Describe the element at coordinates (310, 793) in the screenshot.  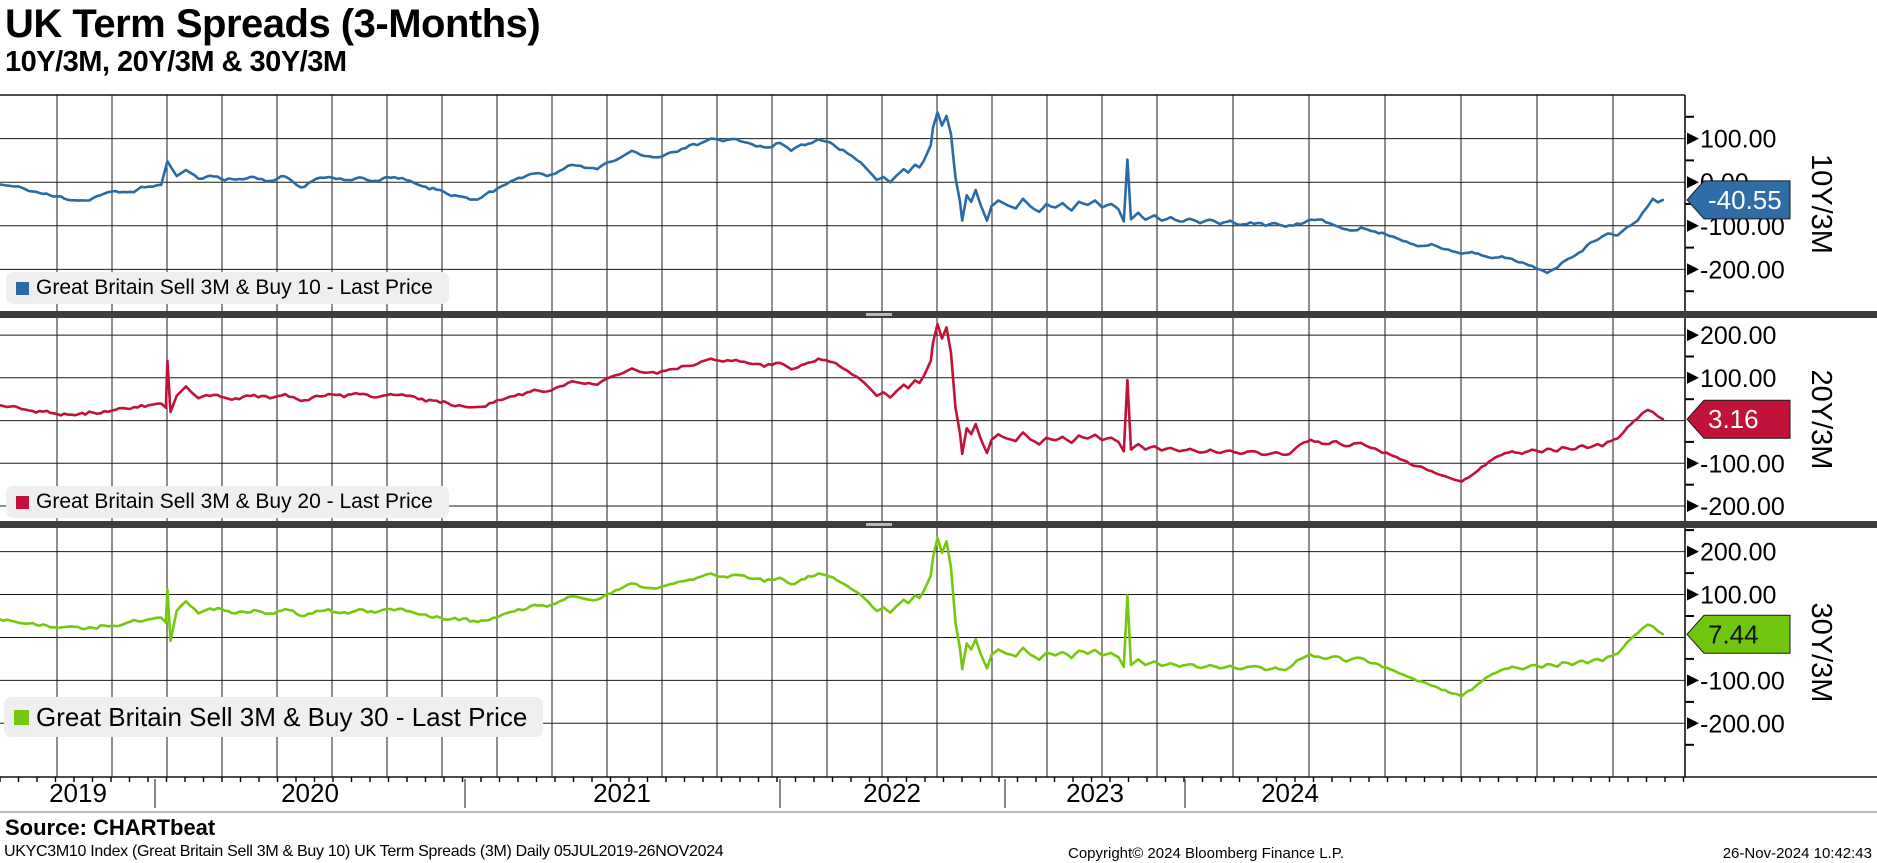
I see `x-tick-label-2020: 2020` at that location.